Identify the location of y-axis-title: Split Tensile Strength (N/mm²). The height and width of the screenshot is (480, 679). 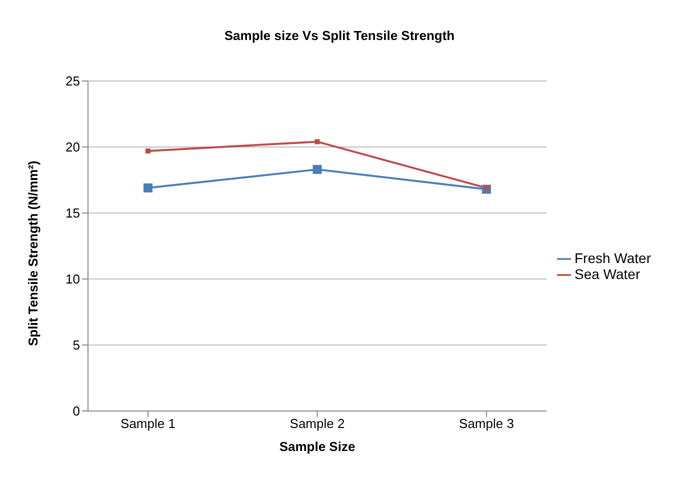
(33, 253).